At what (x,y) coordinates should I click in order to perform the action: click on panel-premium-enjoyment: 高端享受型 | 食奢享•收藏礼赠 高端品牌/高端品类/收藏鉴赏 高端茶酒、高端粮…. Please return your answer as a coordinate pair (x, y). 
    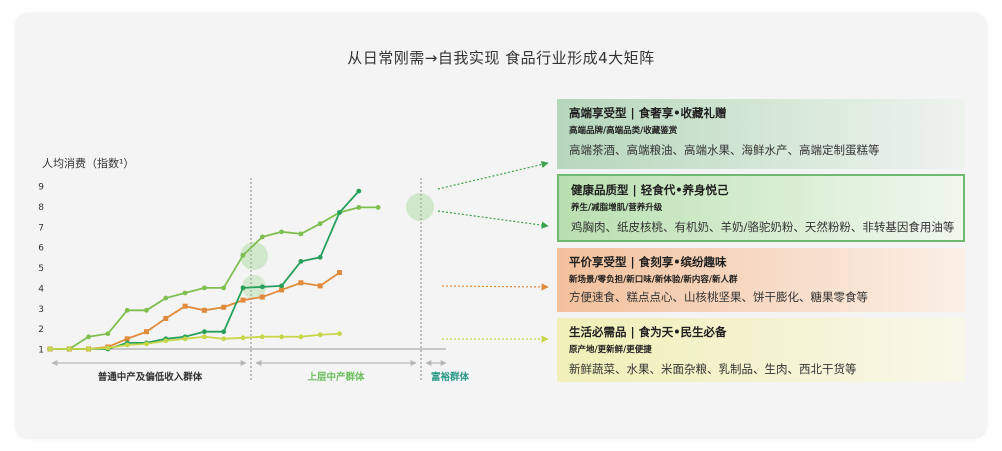
    Looking at the image, I should click on (761, 134).